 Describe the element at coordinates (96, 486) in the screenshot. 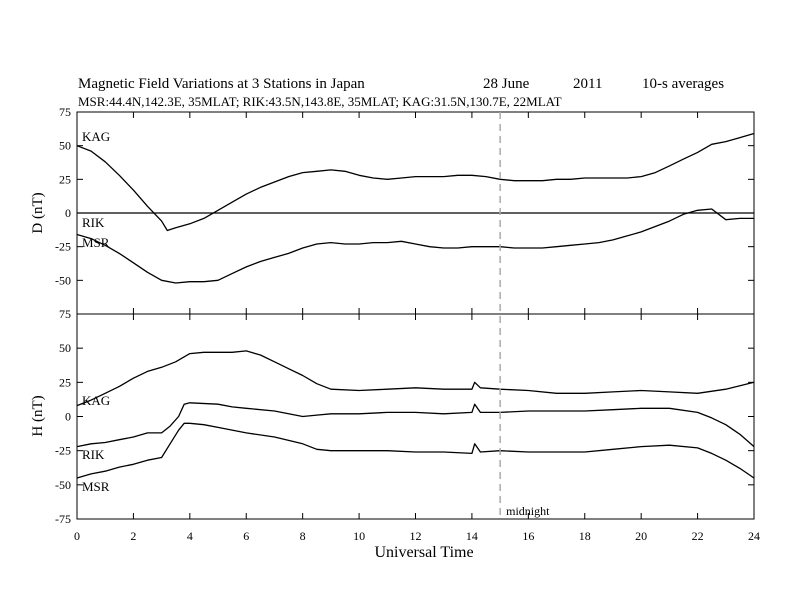

I see `panel-h-label-msr: MSR` at that location.